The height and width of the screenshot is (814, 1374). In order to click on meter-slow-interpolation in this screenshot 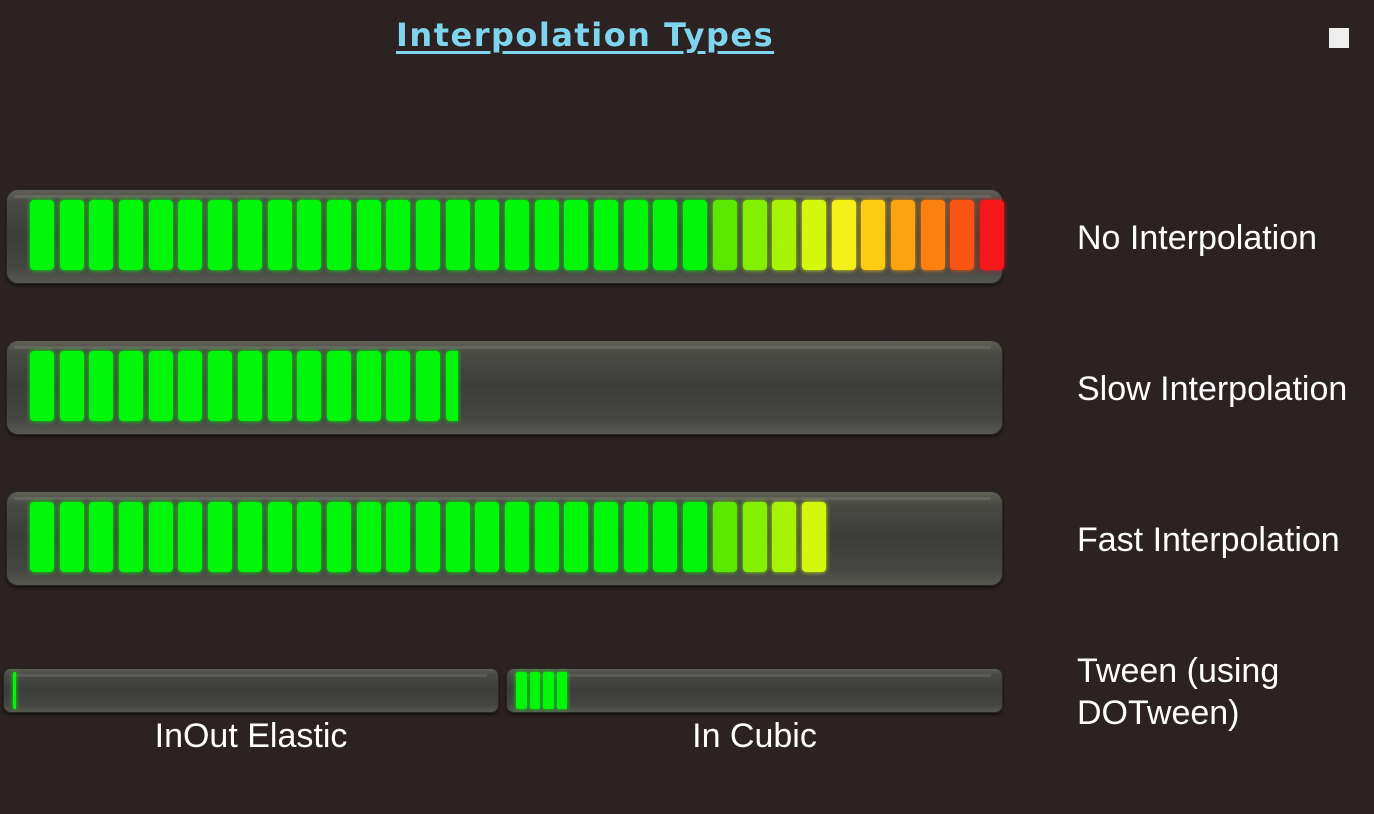, I will do `click(504, 387)`.